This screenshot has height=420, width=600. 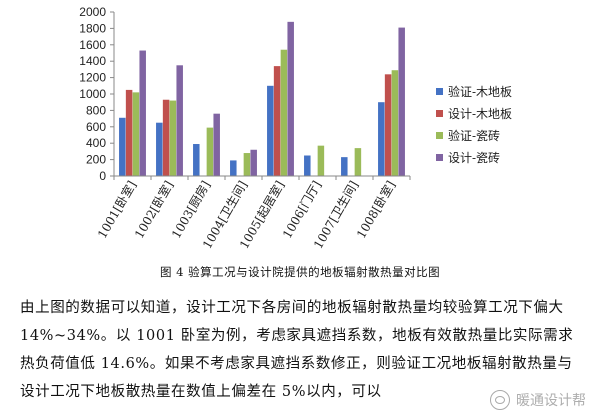 What do you see at coordinates (500, 400) in the screenshot?
I see `wechat-icon` at bounding box center [500, 400].